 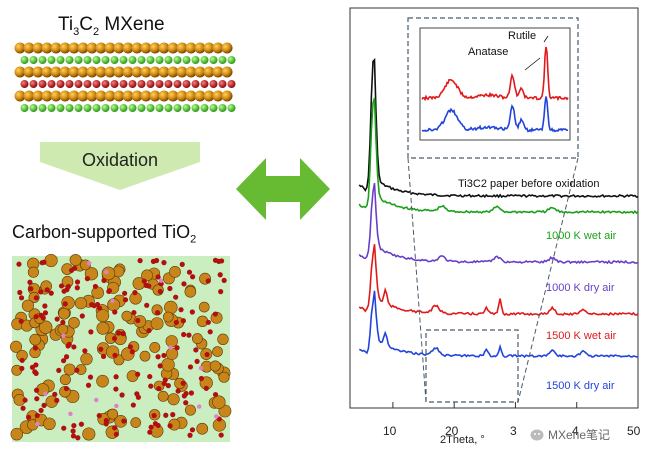 I want to click on carbon-supported-title: Carbon-supported TiO2, so click(x=104, y=234).